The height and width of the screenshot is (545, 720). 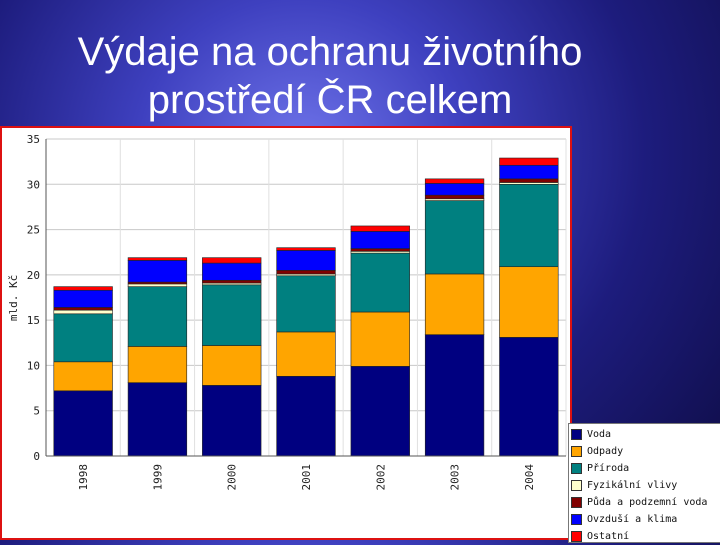 What do you see at coordinates (645, 536) in the screenshot?
I see `legend-item: Ostatní` at bounding box center [645, 536].